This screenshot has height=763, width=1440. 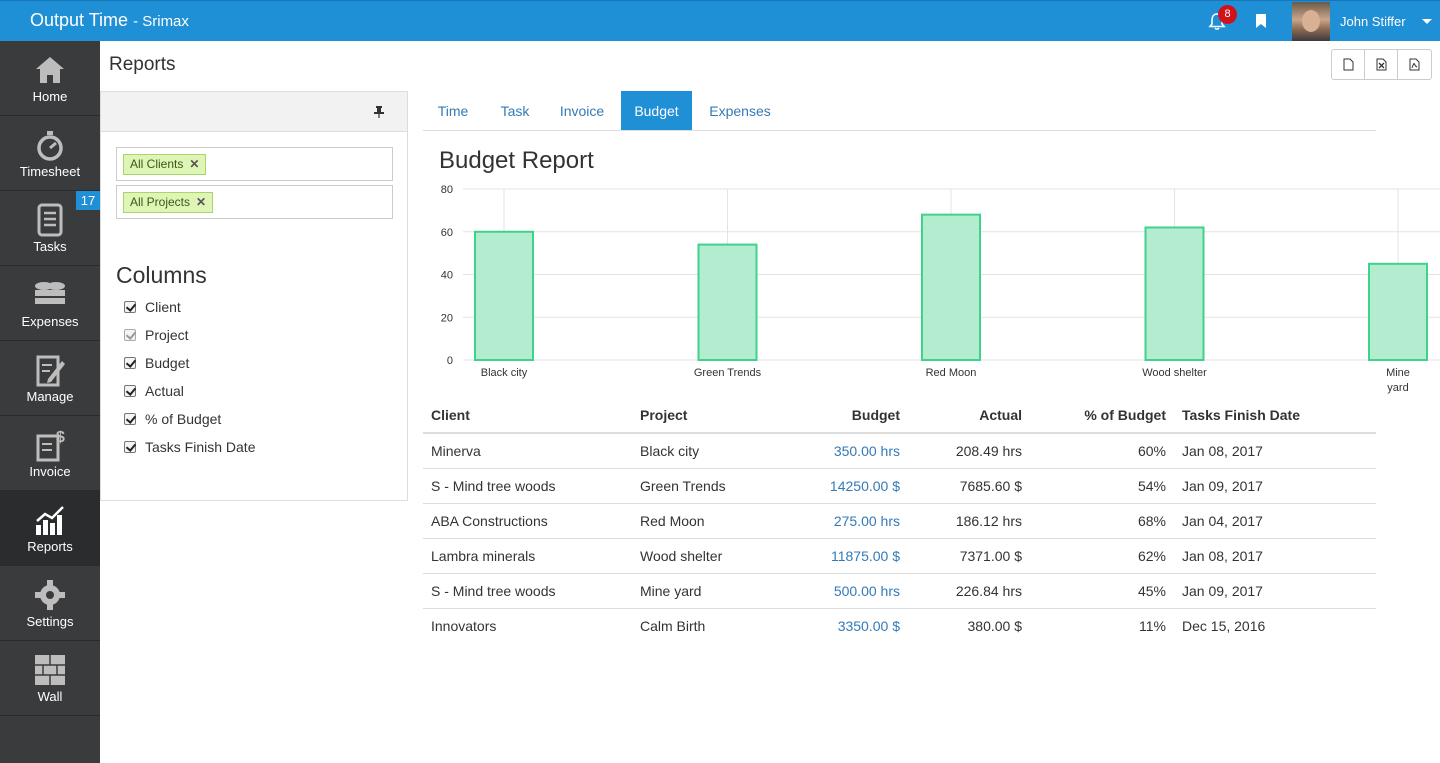 I want to click on cell-budget-link: 3350.00 $, so click(x=845, y=625).